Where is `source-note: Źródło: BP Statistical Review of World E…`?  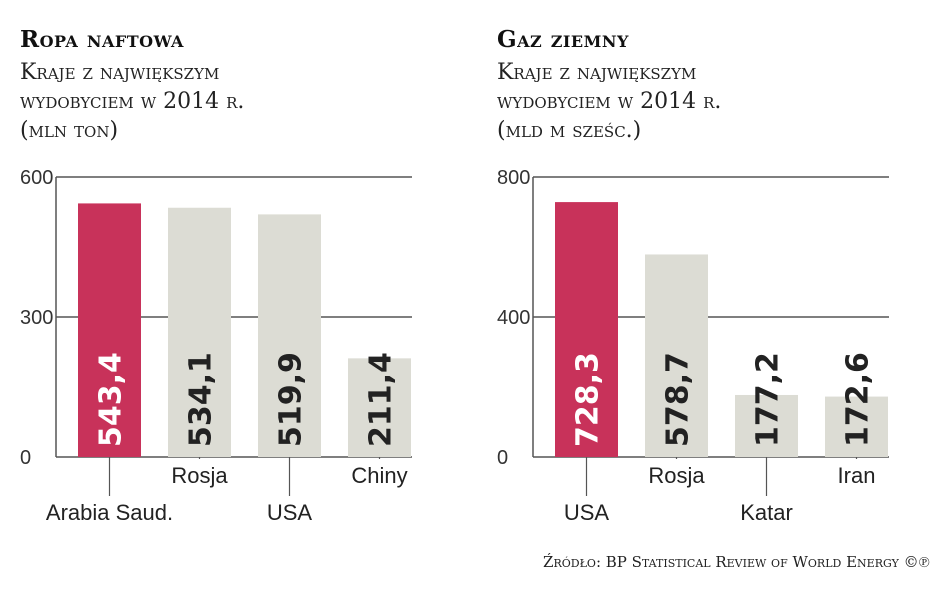 source-note: Źródło: BP Statistical Review of World E… is located at coordinates (736, 562).